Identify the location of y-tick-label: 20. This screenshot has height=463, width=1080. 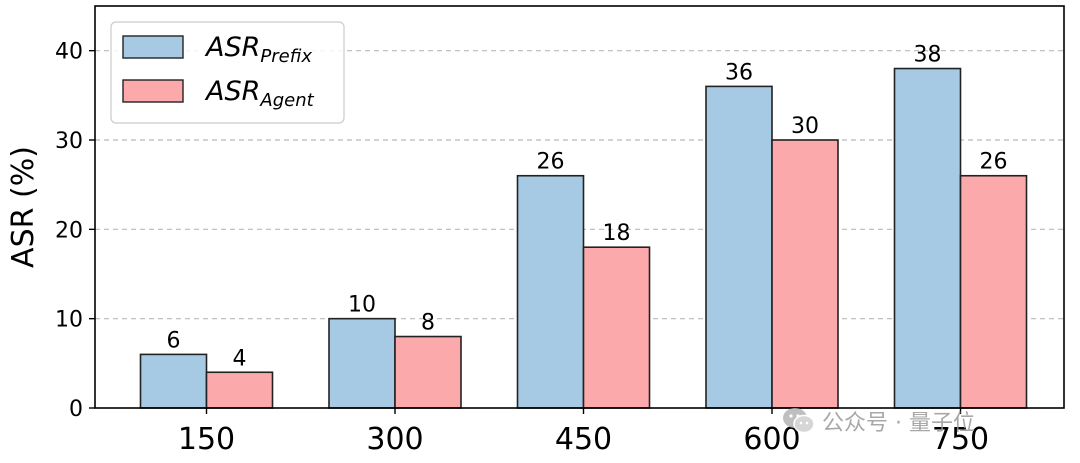
(69, 230).